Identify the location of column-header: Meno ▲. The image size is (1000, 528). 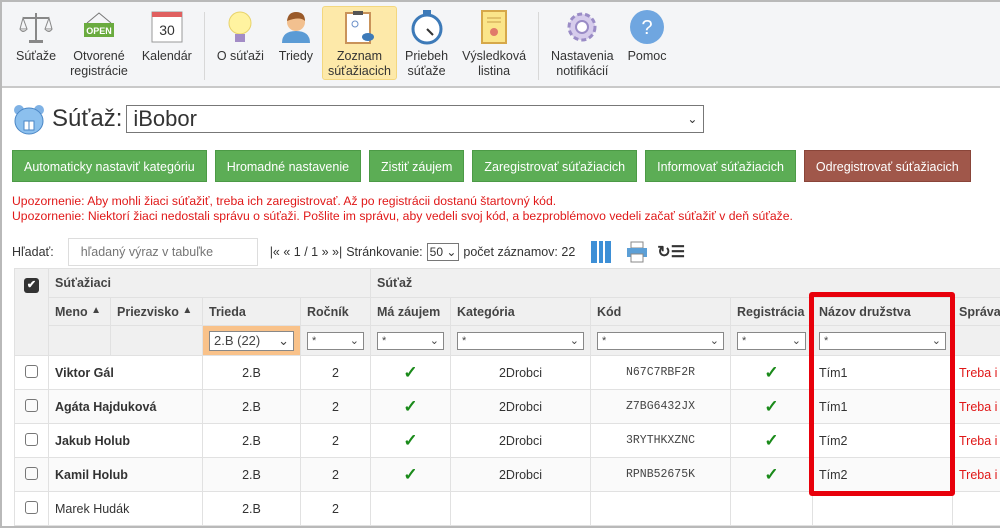
(79, 311).